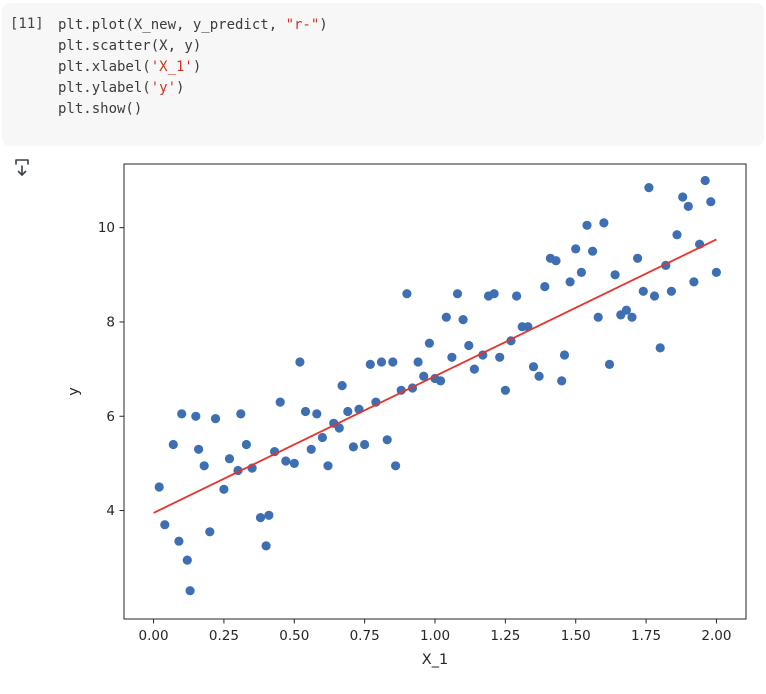  I want to click on code-line: plt.show(), so click(193, 109).